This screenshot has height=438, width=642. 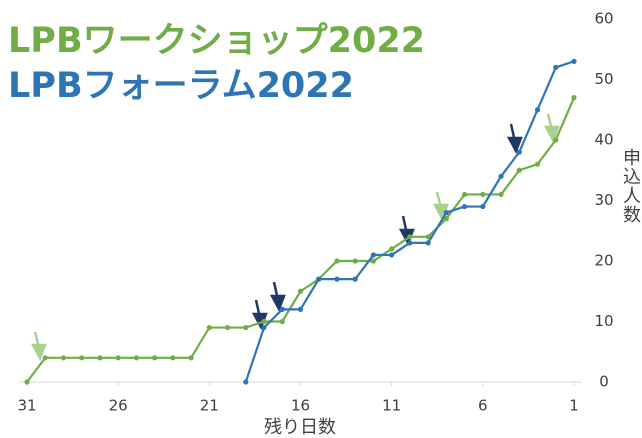 What do you see at coordinates (483, 406) in the screenshot?
I see `x-tick-label: 6` at bounding box center [483, 406].